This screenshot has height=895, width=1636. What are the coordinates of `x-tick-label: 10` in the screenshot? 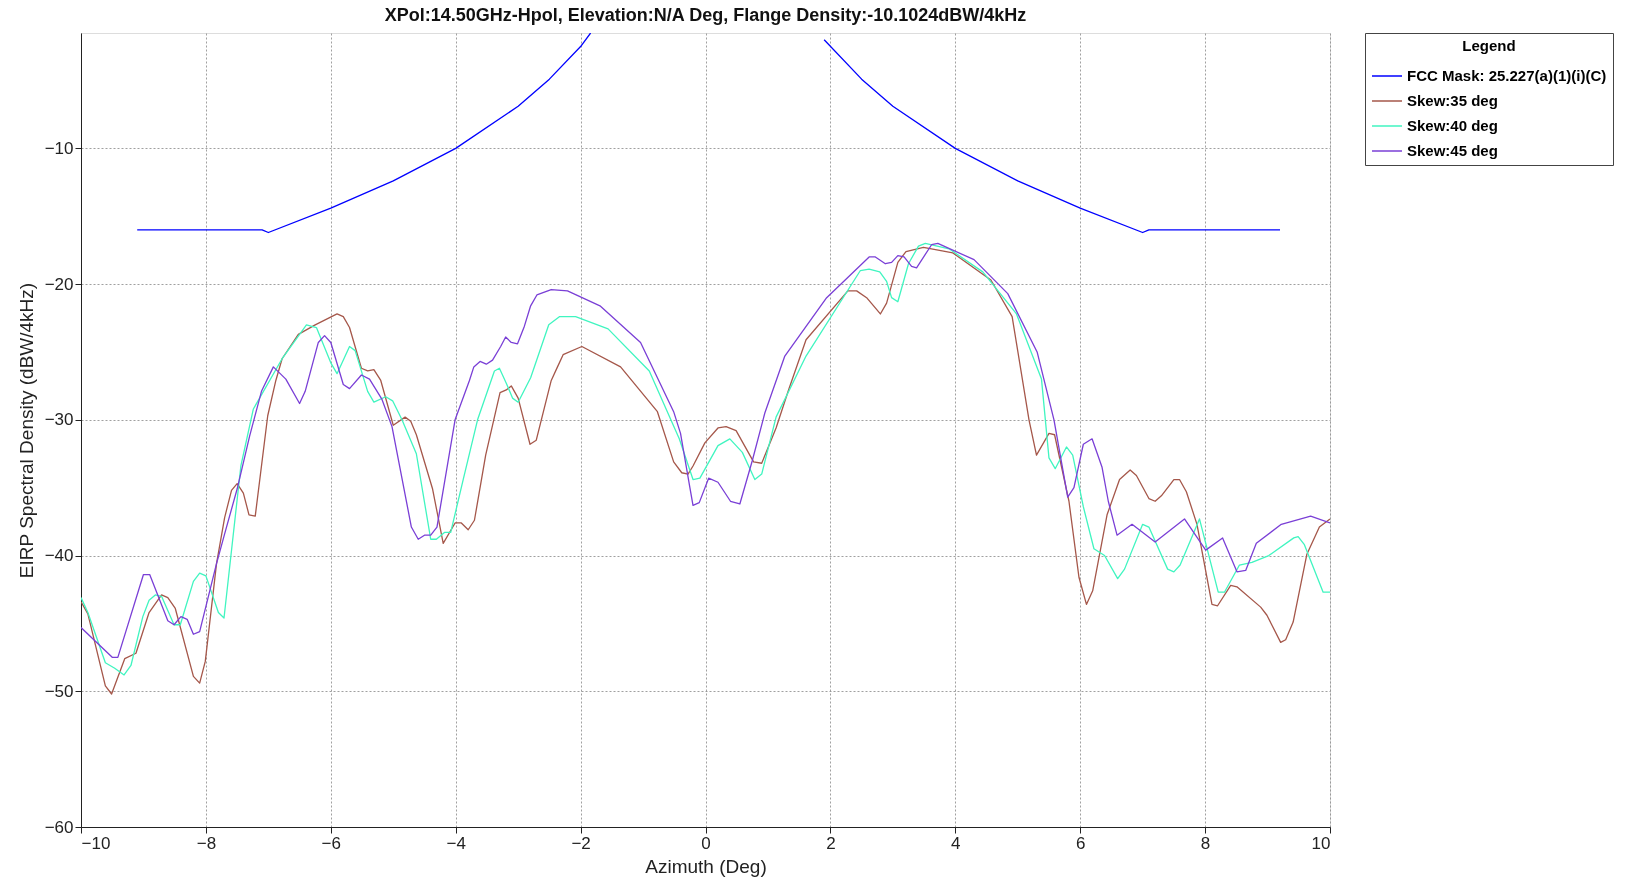 It's located at (1321, 843).